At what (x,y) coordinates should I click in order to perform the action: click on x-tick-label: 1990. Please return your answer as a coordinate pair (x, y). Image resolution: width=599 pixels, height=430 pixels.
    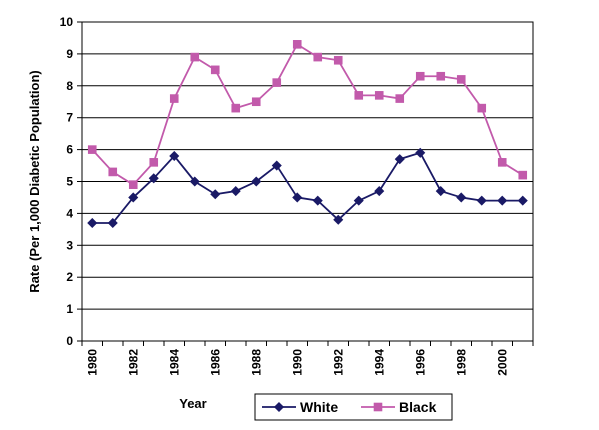
    Looking at the image, I should click on (297, 362).